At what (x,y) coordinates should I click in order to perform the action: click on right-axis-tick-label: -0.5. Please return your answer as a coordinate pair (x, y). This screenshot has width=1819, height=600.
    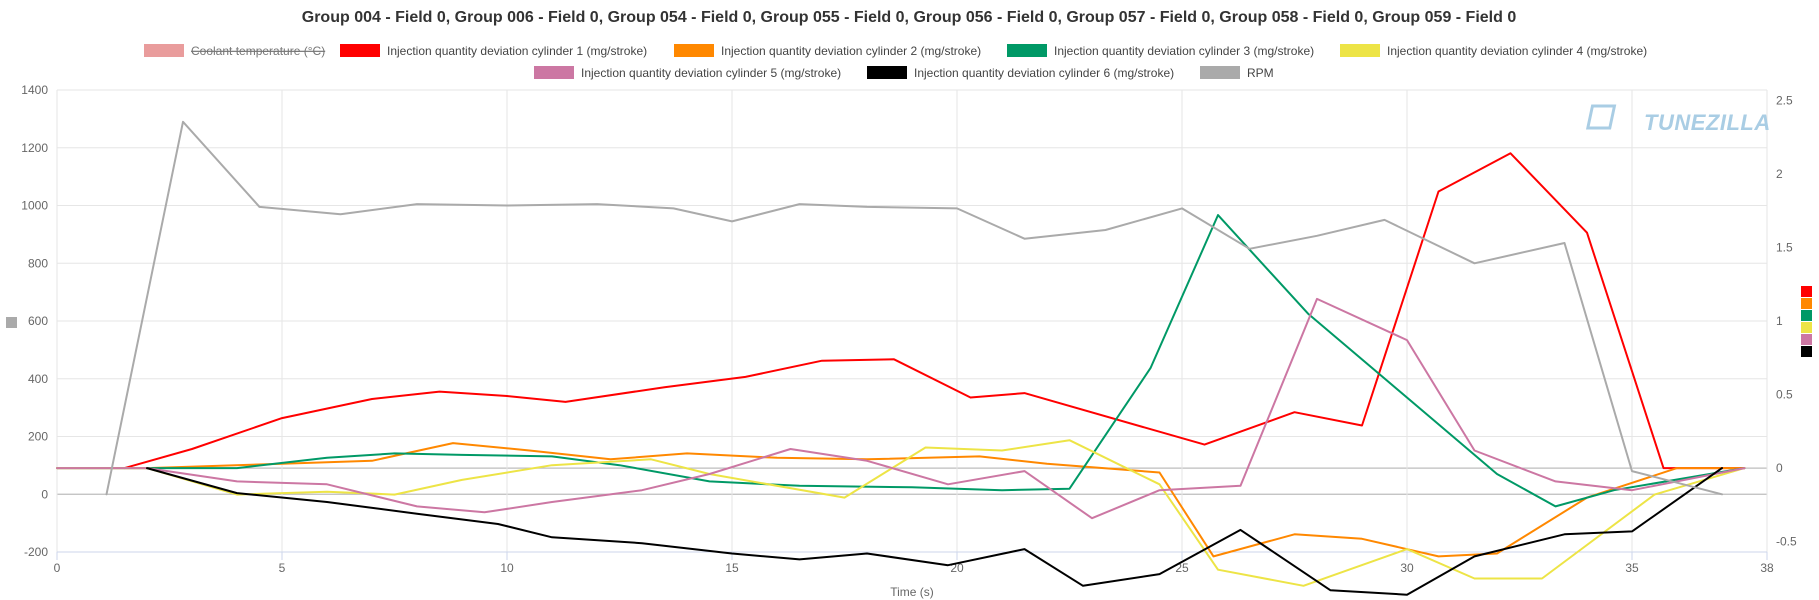
    Looking at the image, I should click on (1786, 542).